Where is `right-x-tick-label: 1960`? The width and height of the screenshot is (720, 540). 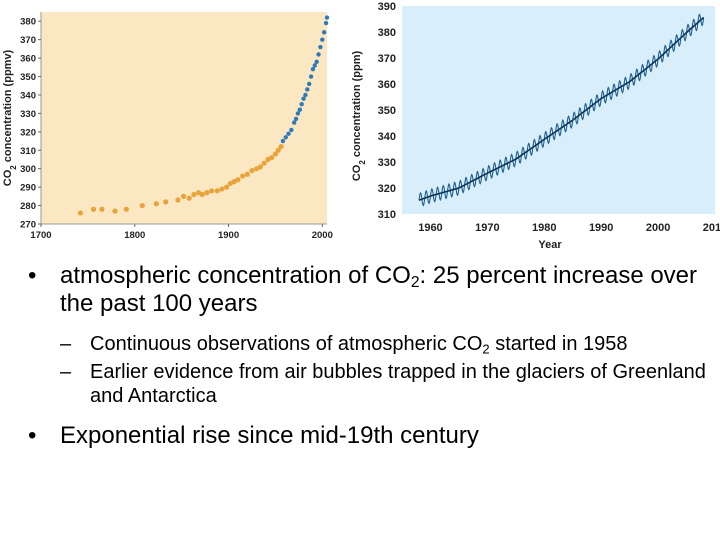 right-x-tick-label: 1960 is located at coordinates (430, 228).